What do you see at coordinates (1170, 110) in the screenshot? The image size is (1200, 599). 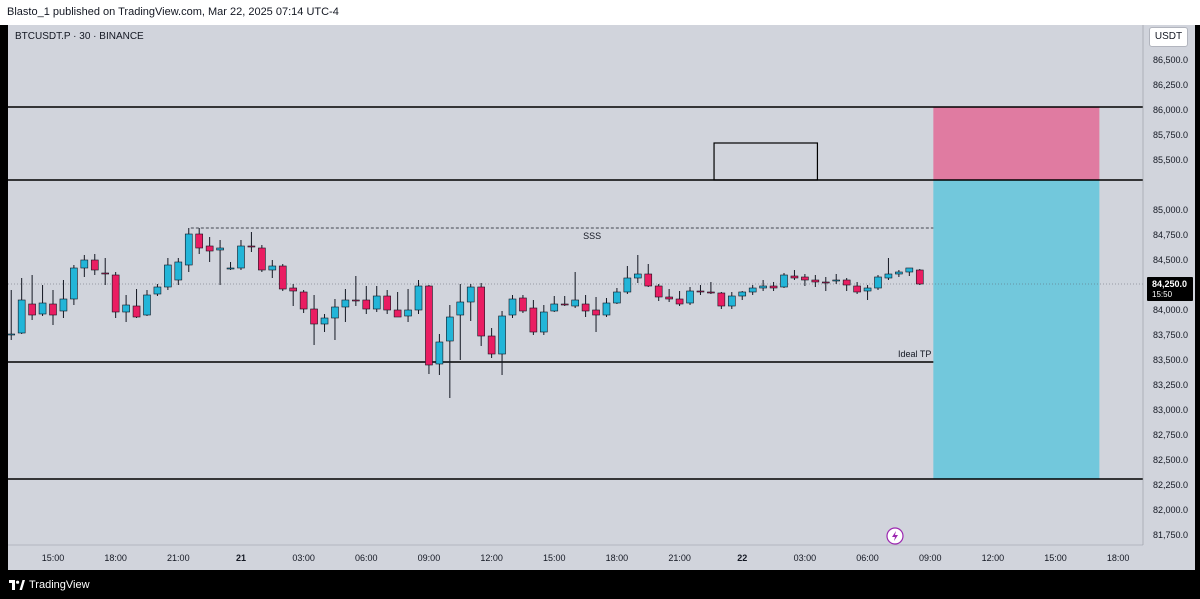 I see `price-tick-label: 86,000.0` at bounding box center [1170, 110].